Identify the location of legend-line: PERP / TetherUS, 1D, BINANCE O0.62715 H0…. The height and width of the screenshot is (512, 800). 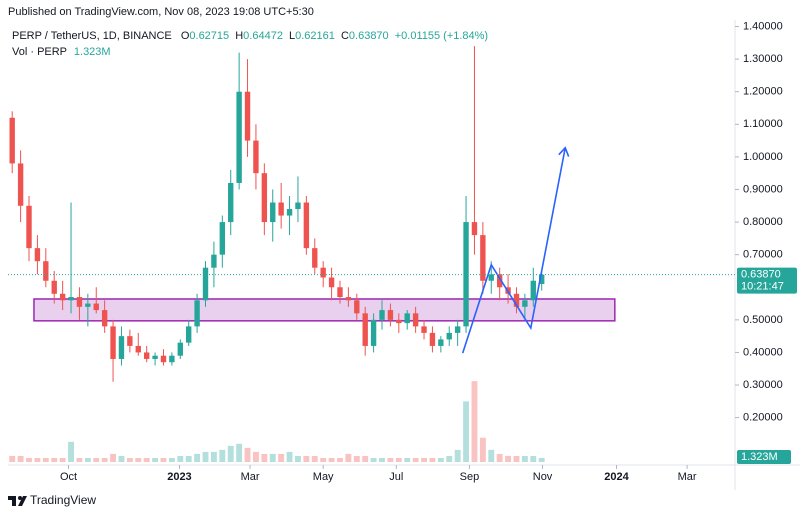
(250, 36).